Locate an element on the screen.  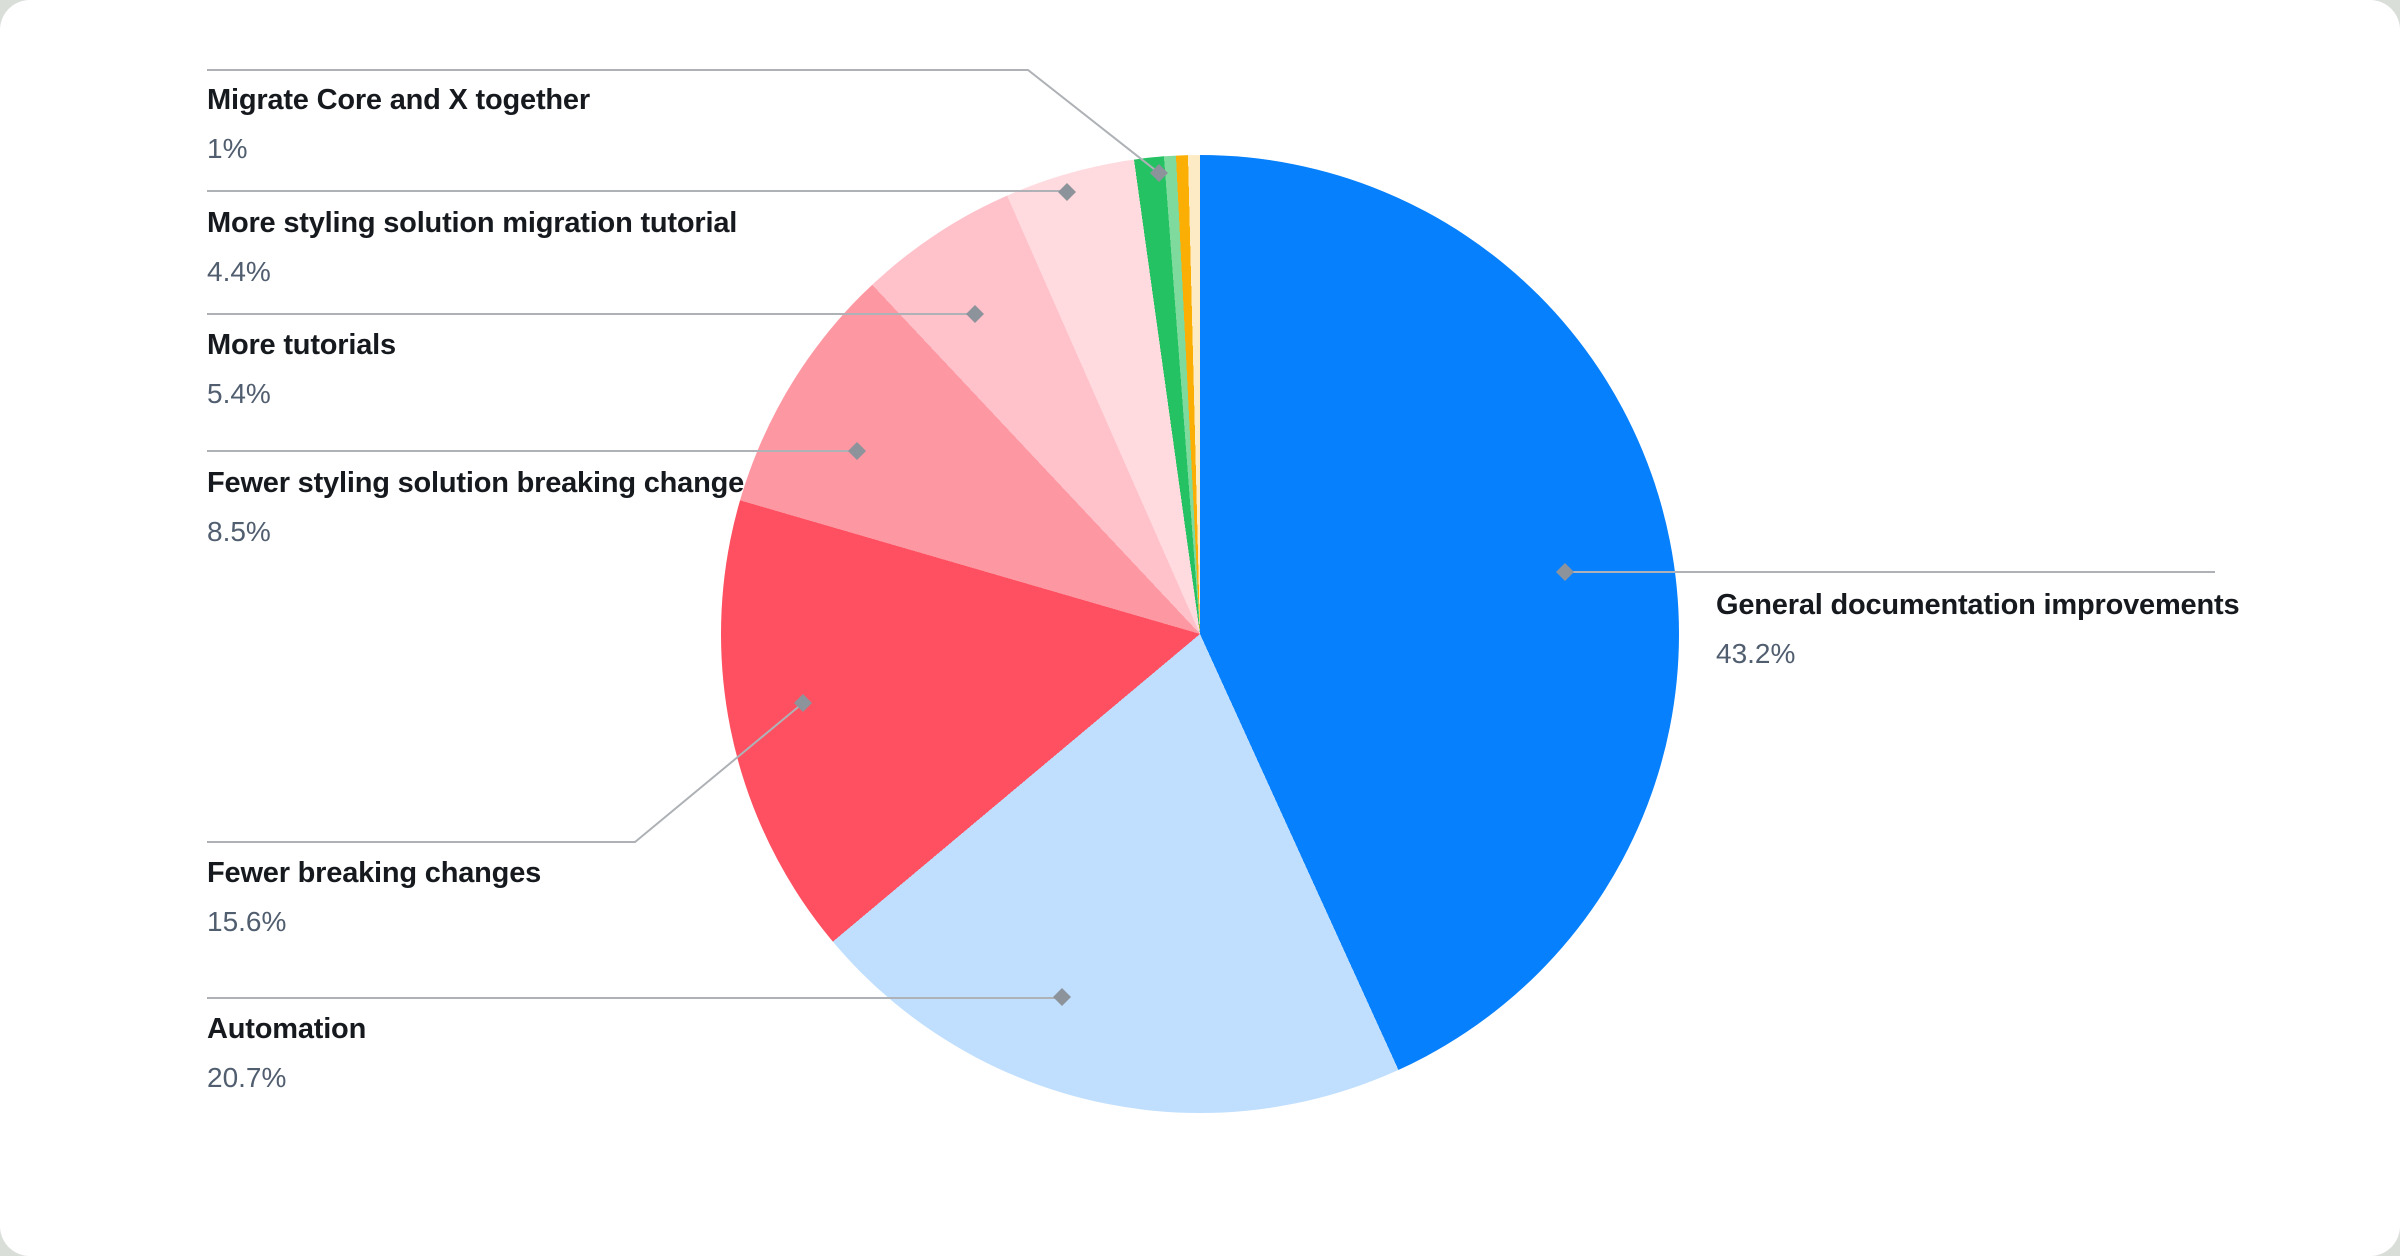
slice-label: More styling solution migration tutorial is located at coordinates (472, 223).